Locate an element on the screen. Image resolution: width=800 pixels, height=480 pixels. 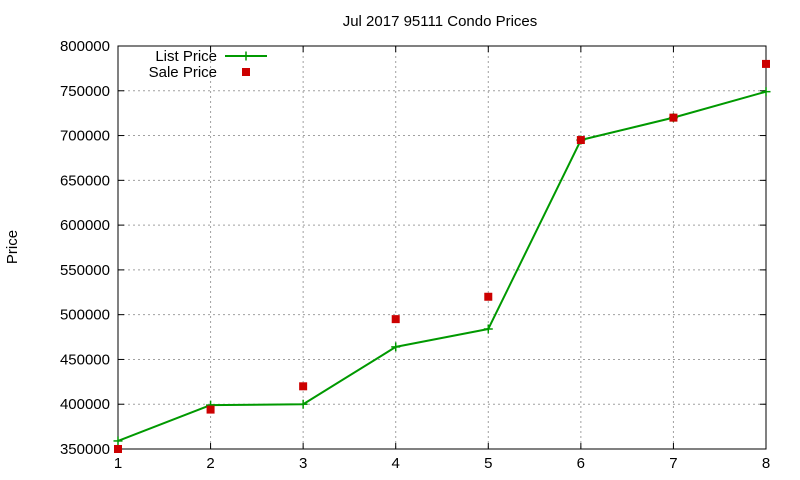
y-axis-label: Price is located at coordinates (12, 247).